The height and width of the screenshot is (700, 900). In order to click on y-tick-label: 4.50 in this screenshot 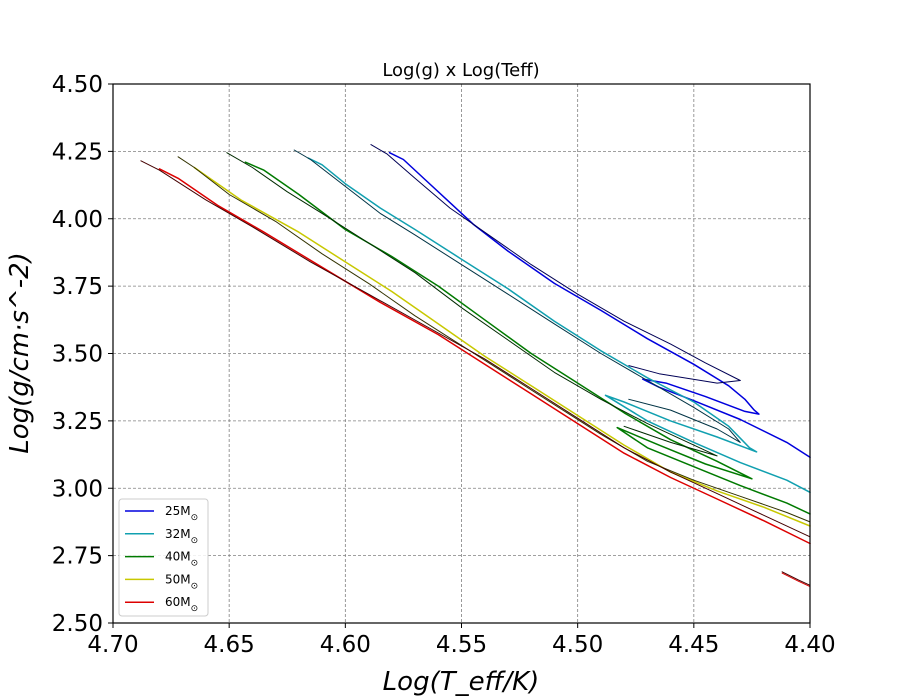, I will do `click(77, 85)`.